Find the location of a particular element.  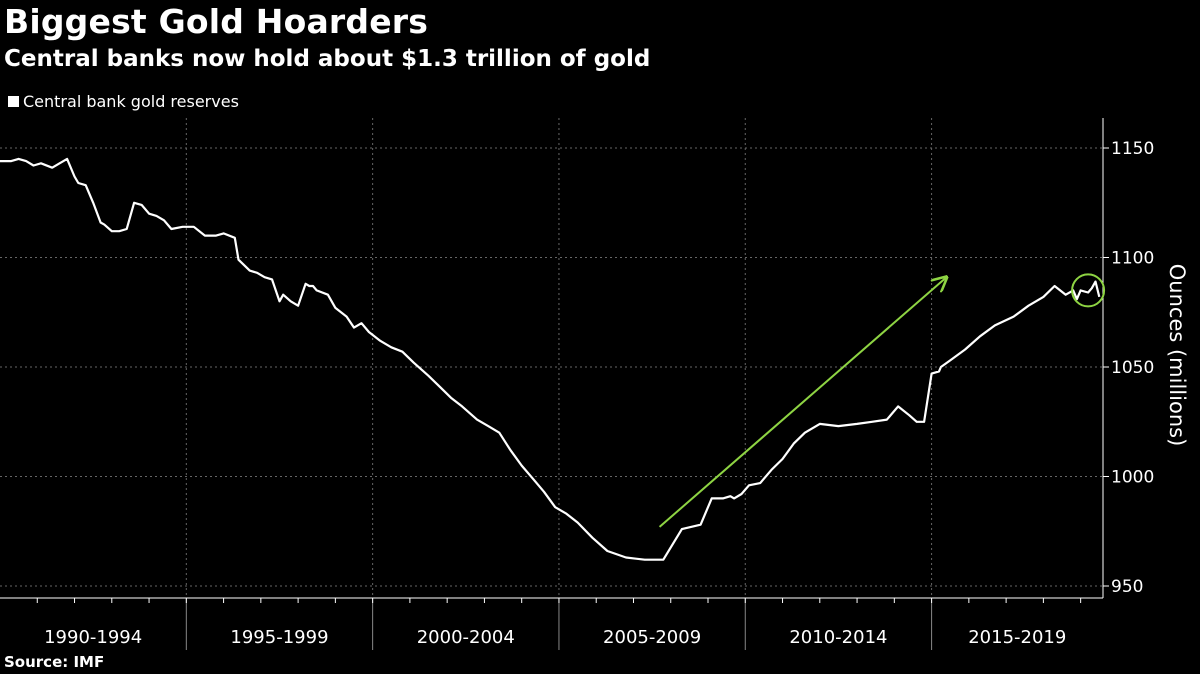

x-category-label: 2000-2004 is located at coordinates (466, 637).